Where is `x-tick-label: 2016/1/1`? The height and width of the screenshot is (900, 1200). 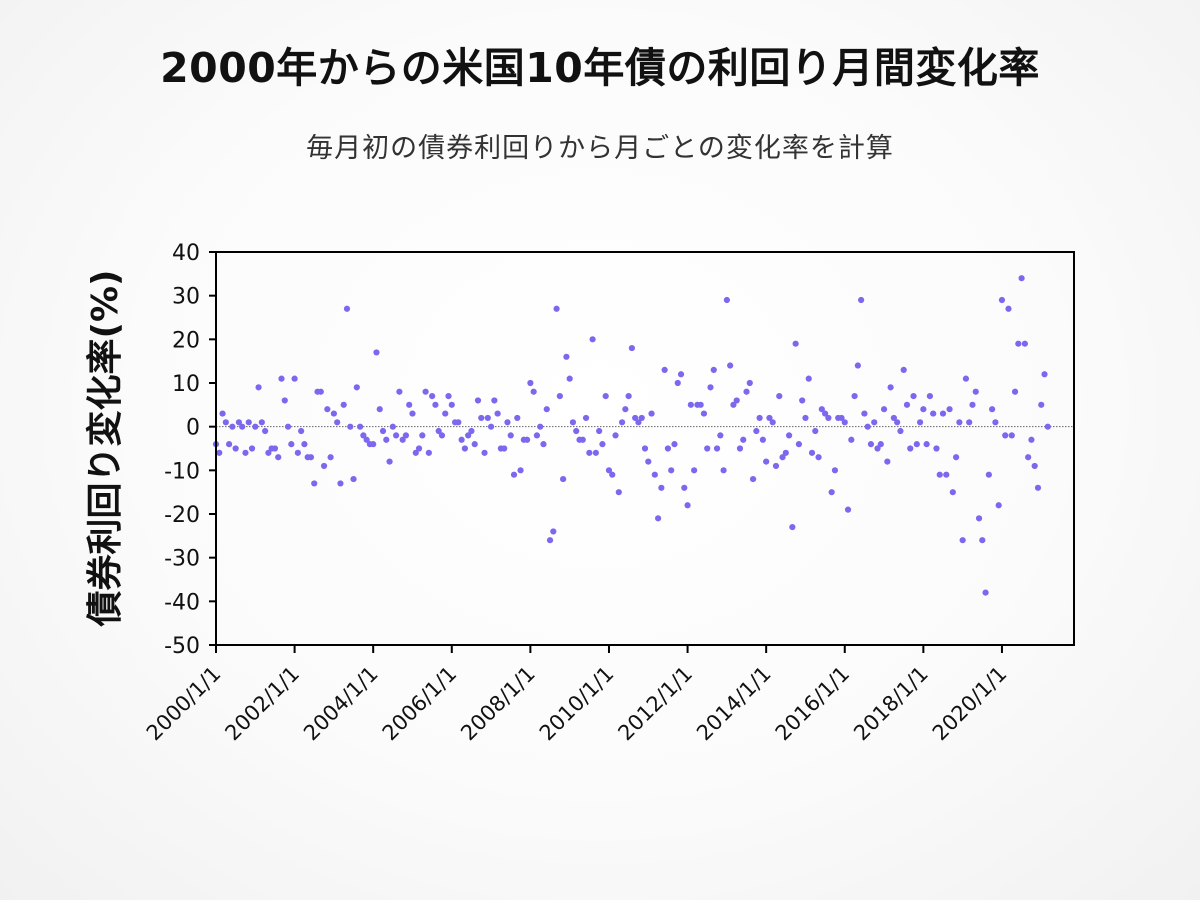
x-tick-label: 2016/1/1 is located at coordinates (813, 704).